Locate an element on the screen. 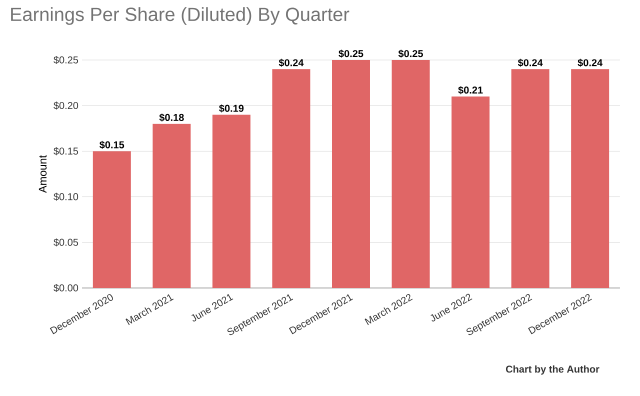  y-tick-label: $0.20 is located at coordinates (66, 106).